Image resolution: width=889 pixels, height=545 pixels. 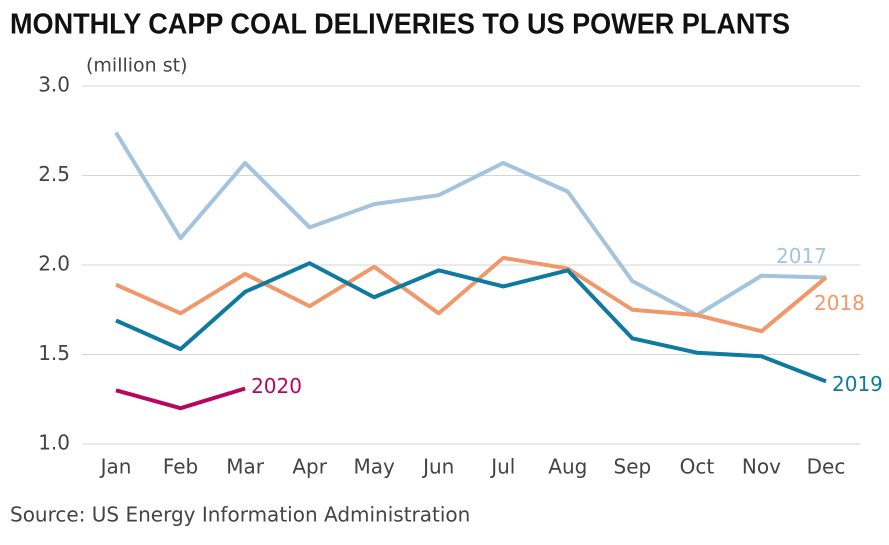 I want to click on y-axis-unit: (million st), so click(x=137, y=66).